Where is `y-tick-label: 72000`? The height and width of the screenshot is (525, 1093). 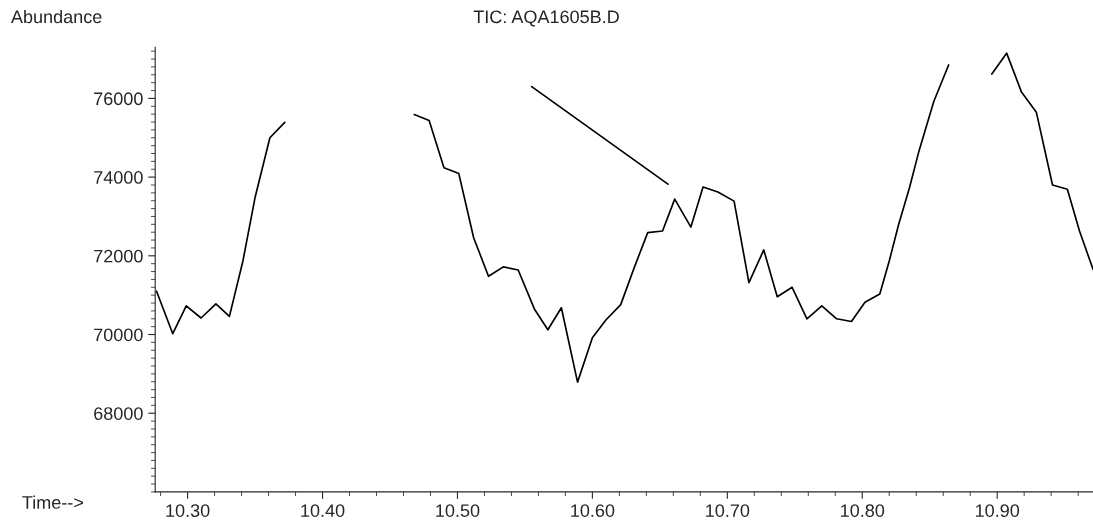 y-tick-label: 72000 is located at coordinates (118, 256).